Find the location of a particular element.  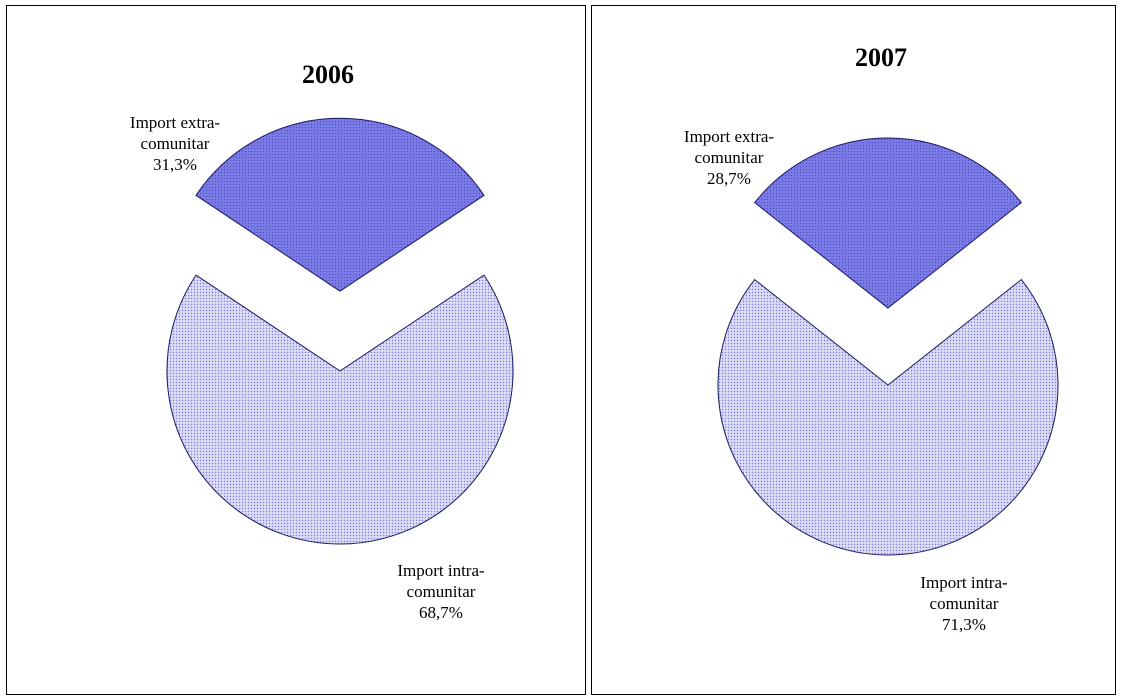

data-label-extra: Import extra-comunitar 28,7% is located at coordinates (729, 157).